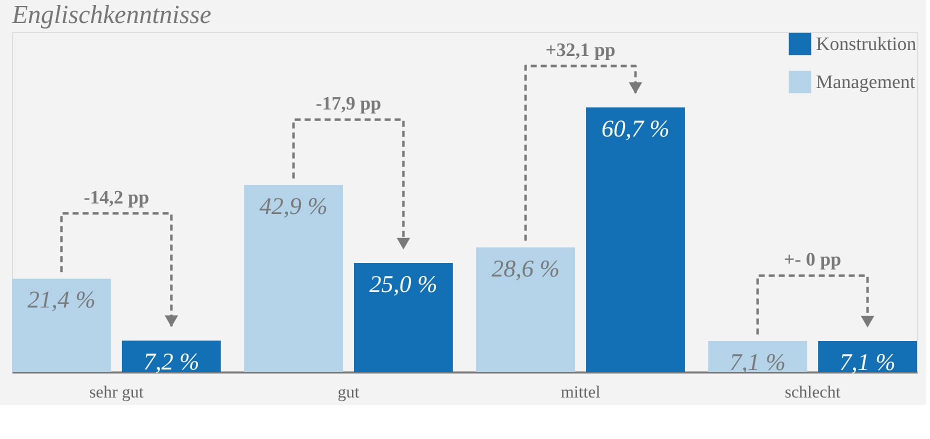  Describe the element at coordinates (61, 301) in the screenshot. I see `data-label: 21,4 %` at that location.